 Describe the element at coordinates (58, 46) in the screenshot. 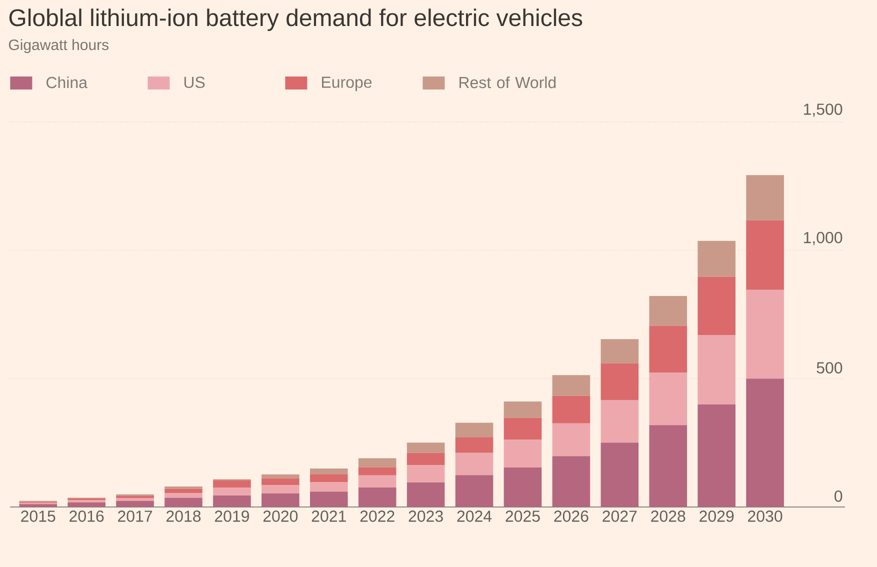

I see `chart-subtitle: Gigawatt hours` at that location.